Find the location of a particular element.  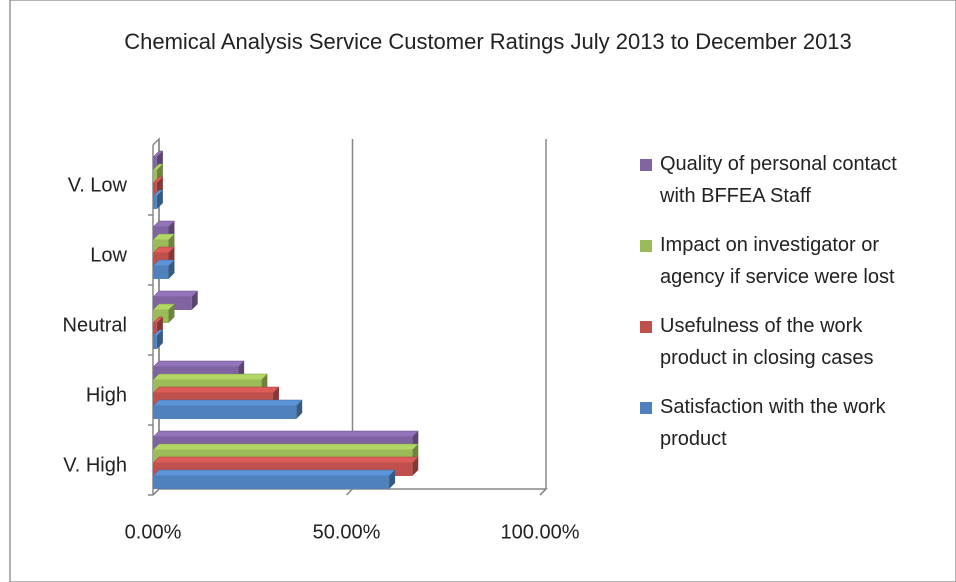

legend-line: agency if service were lost is located at coordinates (777, 277).